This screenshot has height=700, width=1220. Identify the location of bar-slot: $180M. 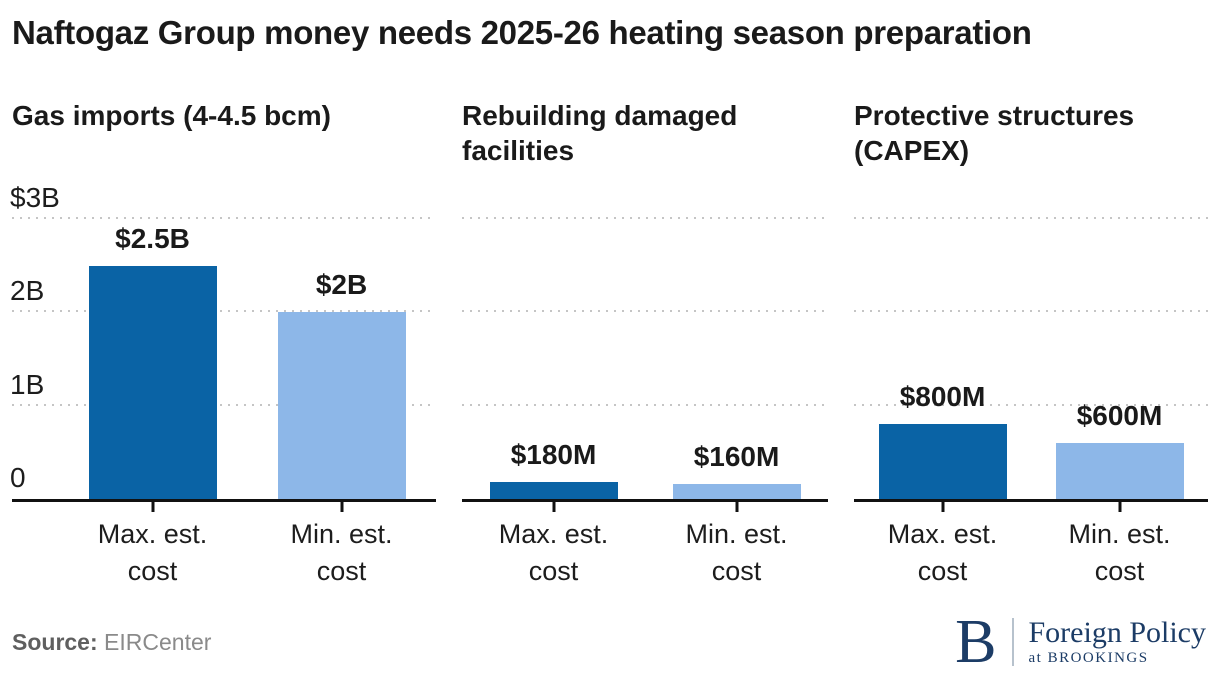
(553, 351).